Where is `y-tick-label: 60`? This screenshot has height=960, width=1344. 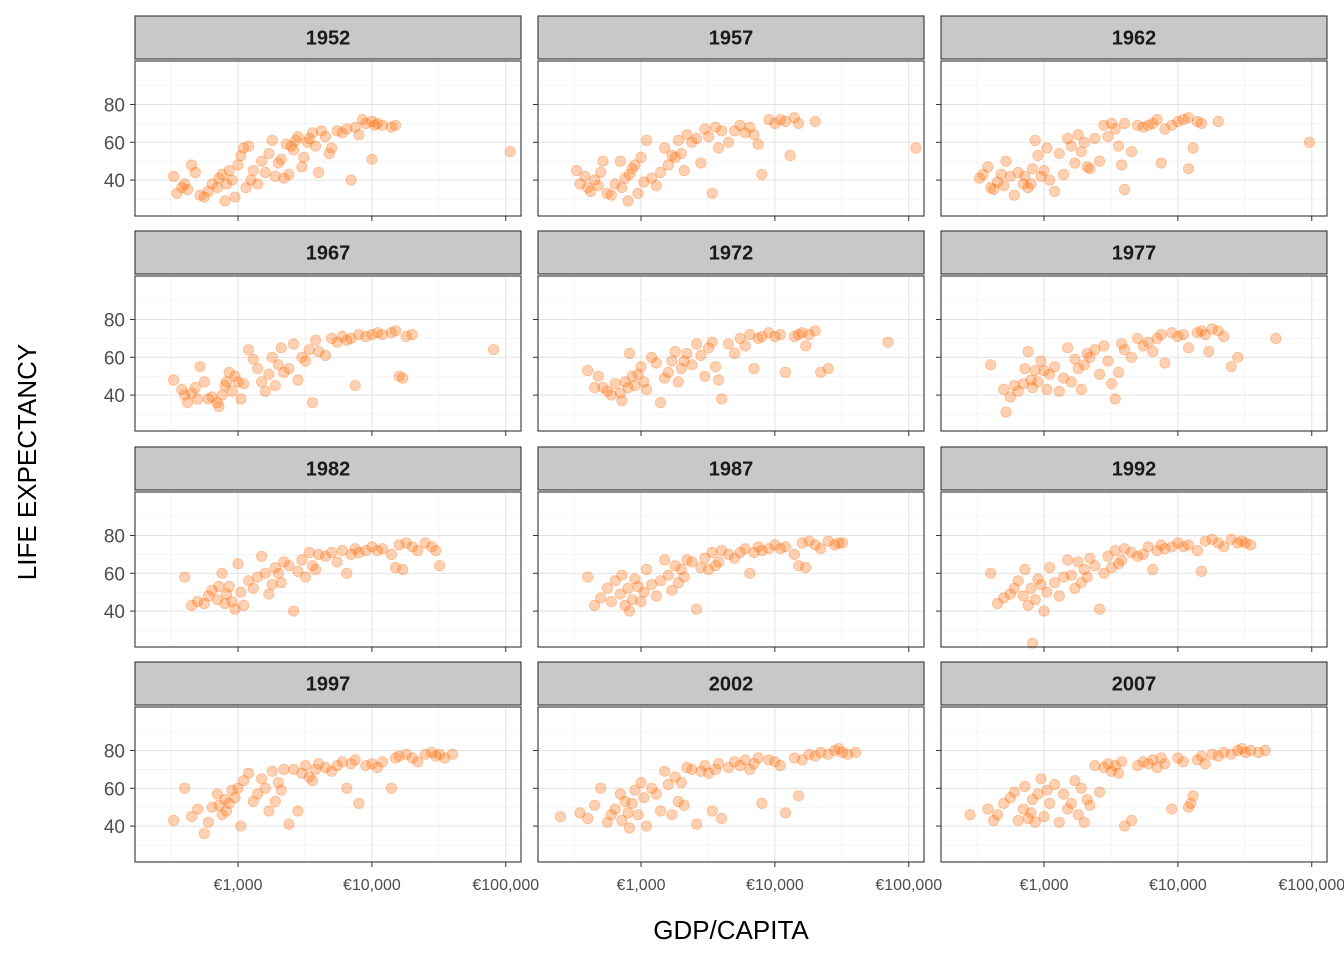 y-tick-label: 60 is located at coordinates (114, 143).